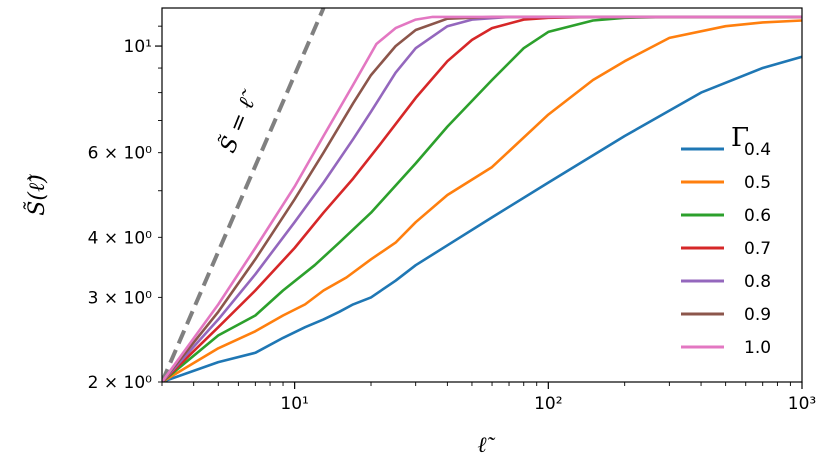 The height and width of the screenshot is (467, 831). I want to click on y-tick-label: 6 × 10⁰, so click(120, 154).